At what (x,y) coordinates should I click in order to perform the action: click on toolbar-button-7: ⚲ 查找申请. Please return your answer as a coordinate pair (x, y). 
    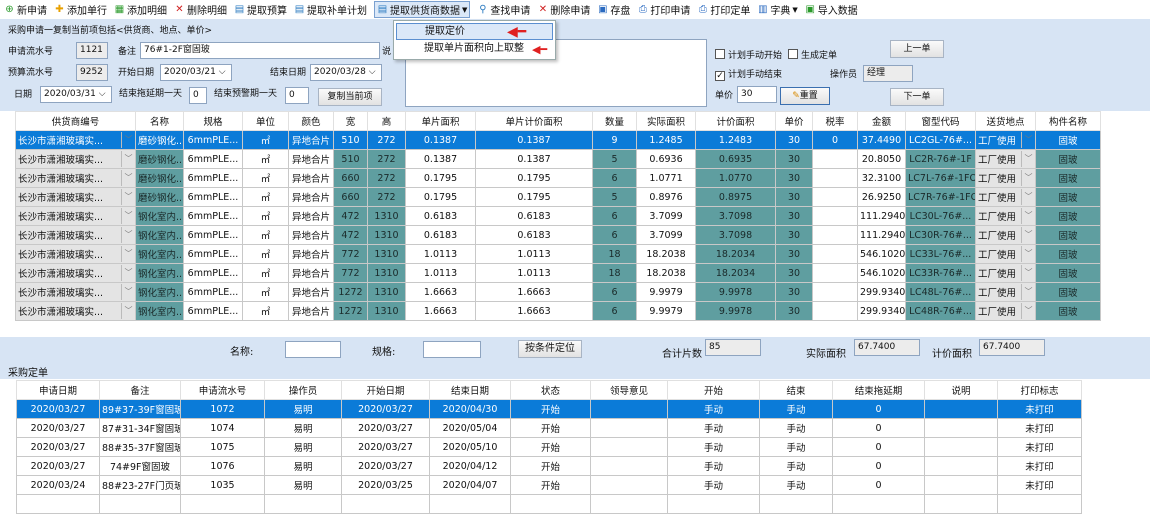
    Looking at the image, I should click on (503, 9).